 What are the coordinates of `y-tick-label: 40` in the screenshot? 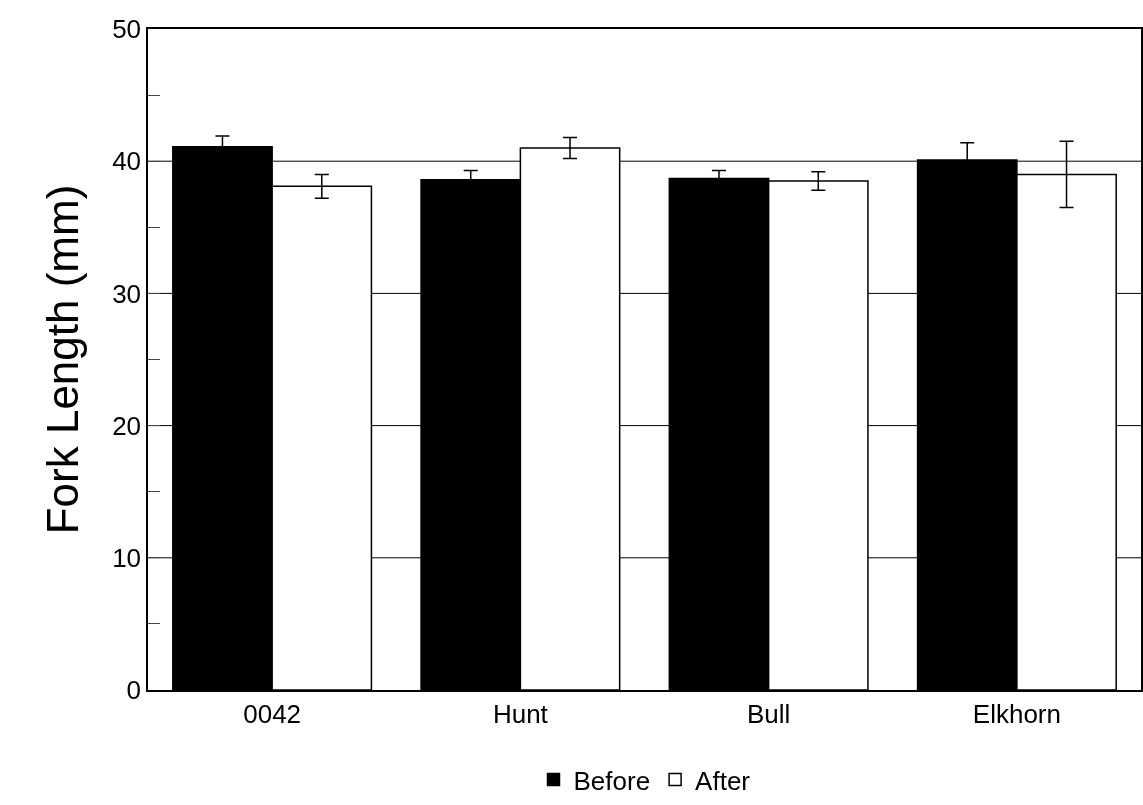 It's located at (127, 161).